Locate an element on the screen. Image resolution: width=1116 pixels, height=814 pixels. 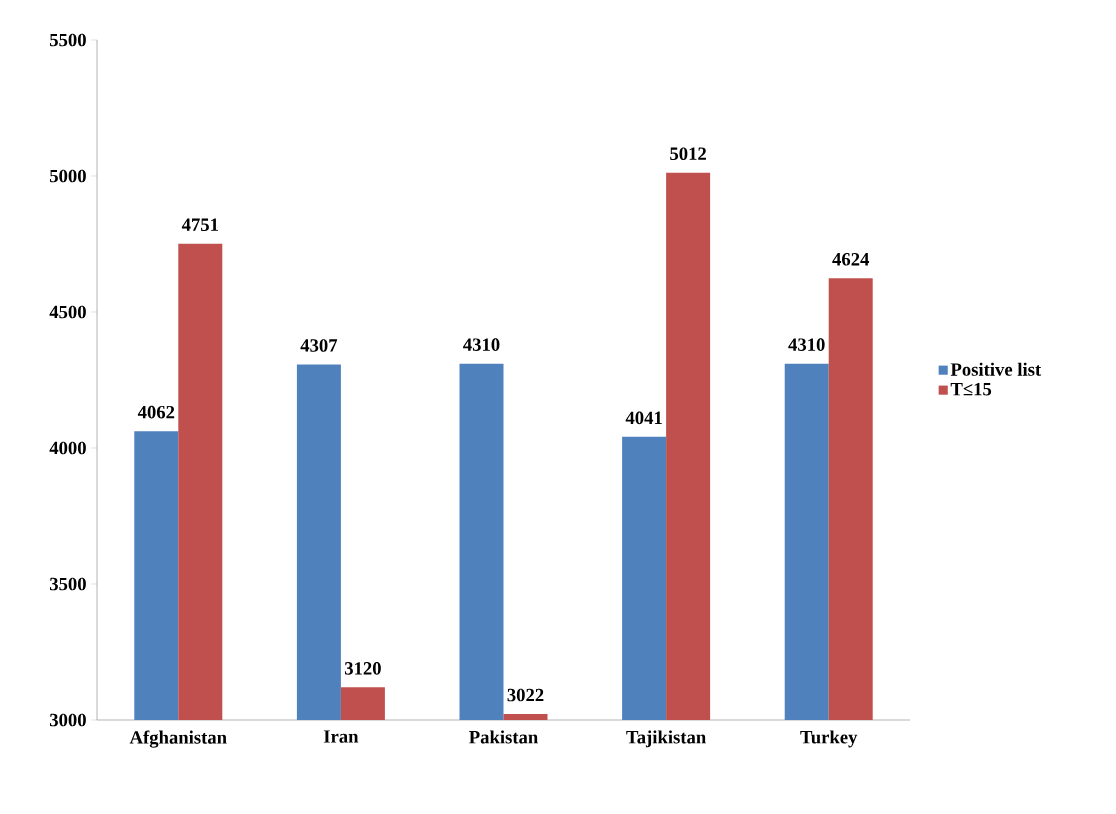
x-tick-label: Afghanistan is located at coordinates (178, 739).